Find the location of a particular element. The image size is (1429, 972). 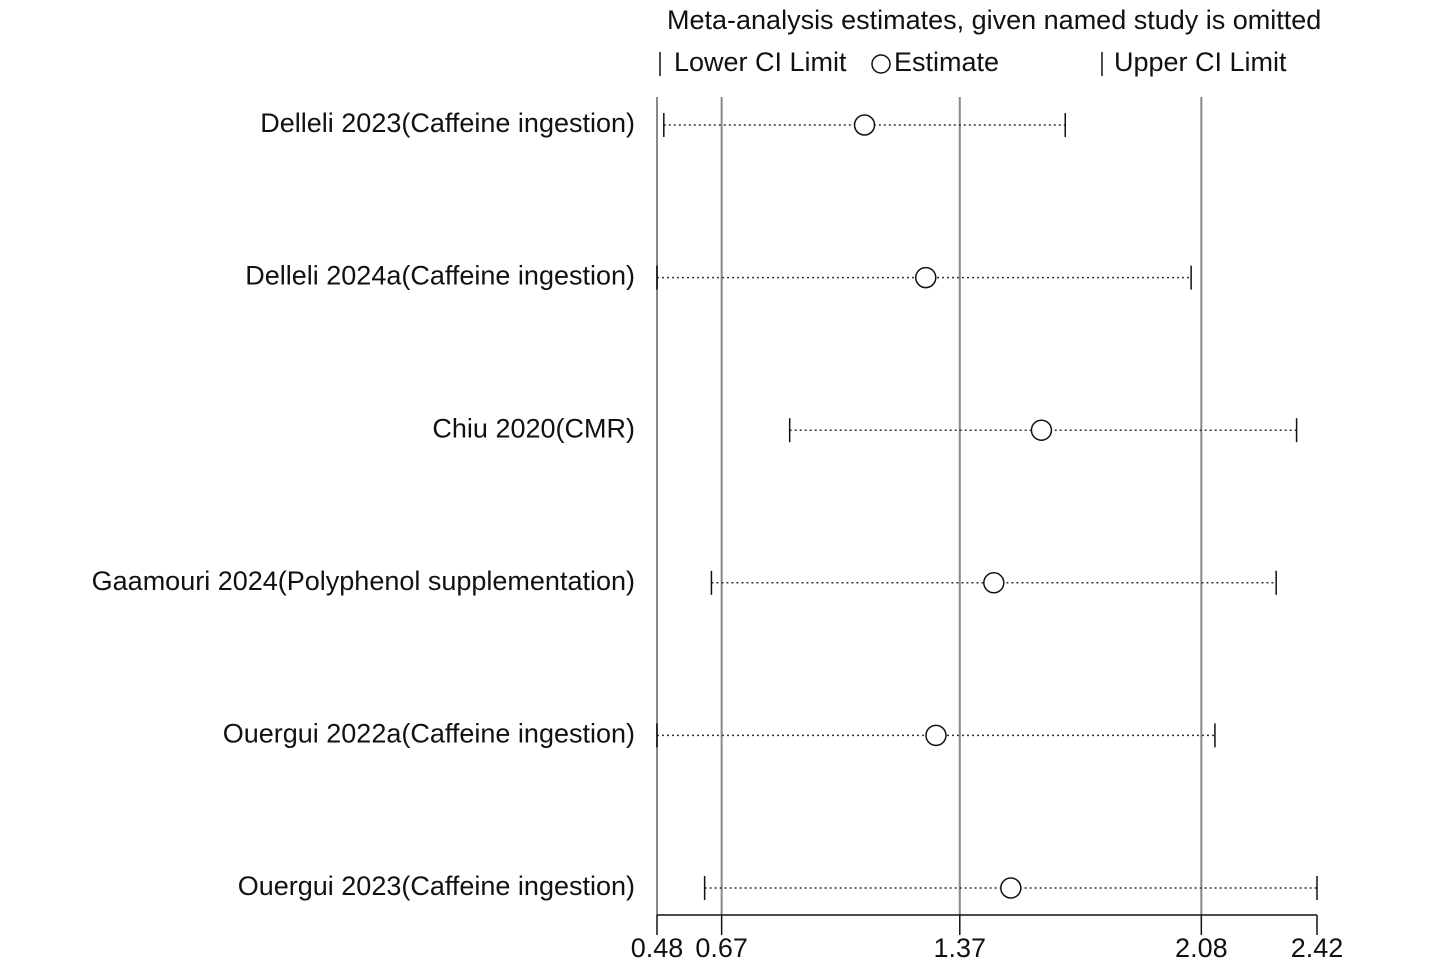

legend-upper: Upper CI Limit is located at coordinates (1200, 62).